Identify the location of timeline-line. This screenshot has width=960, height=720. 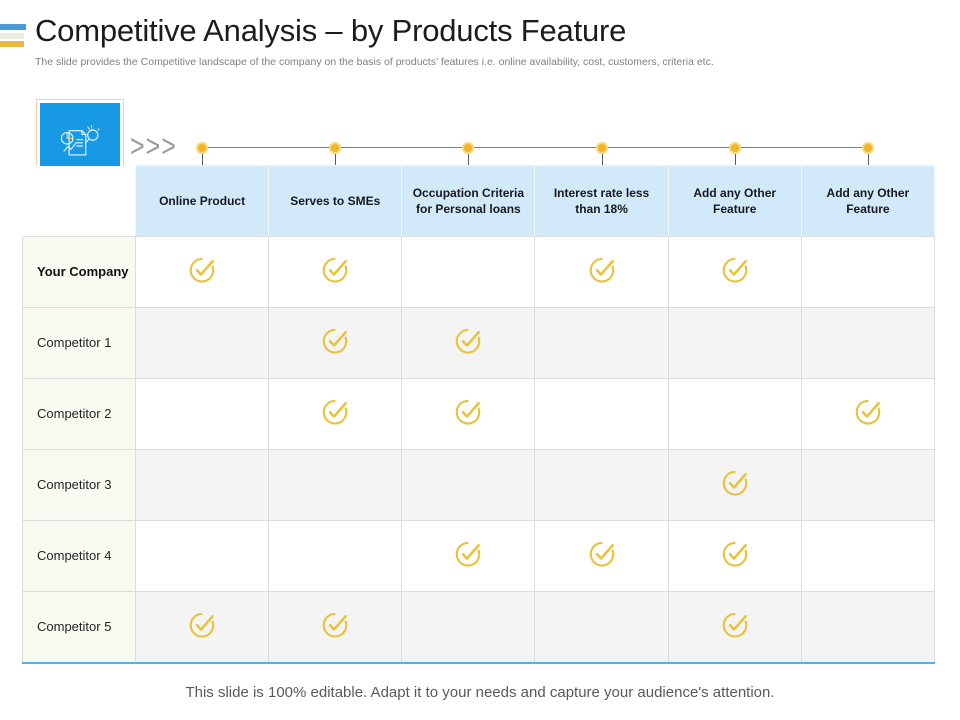
(535, 147).